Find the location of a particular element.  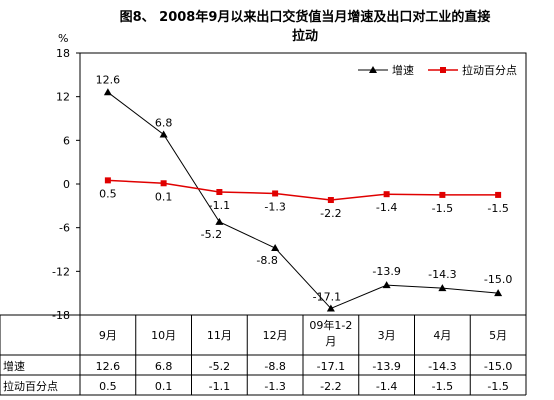

legend-square-line-icon is located at coordinates (443, 70).